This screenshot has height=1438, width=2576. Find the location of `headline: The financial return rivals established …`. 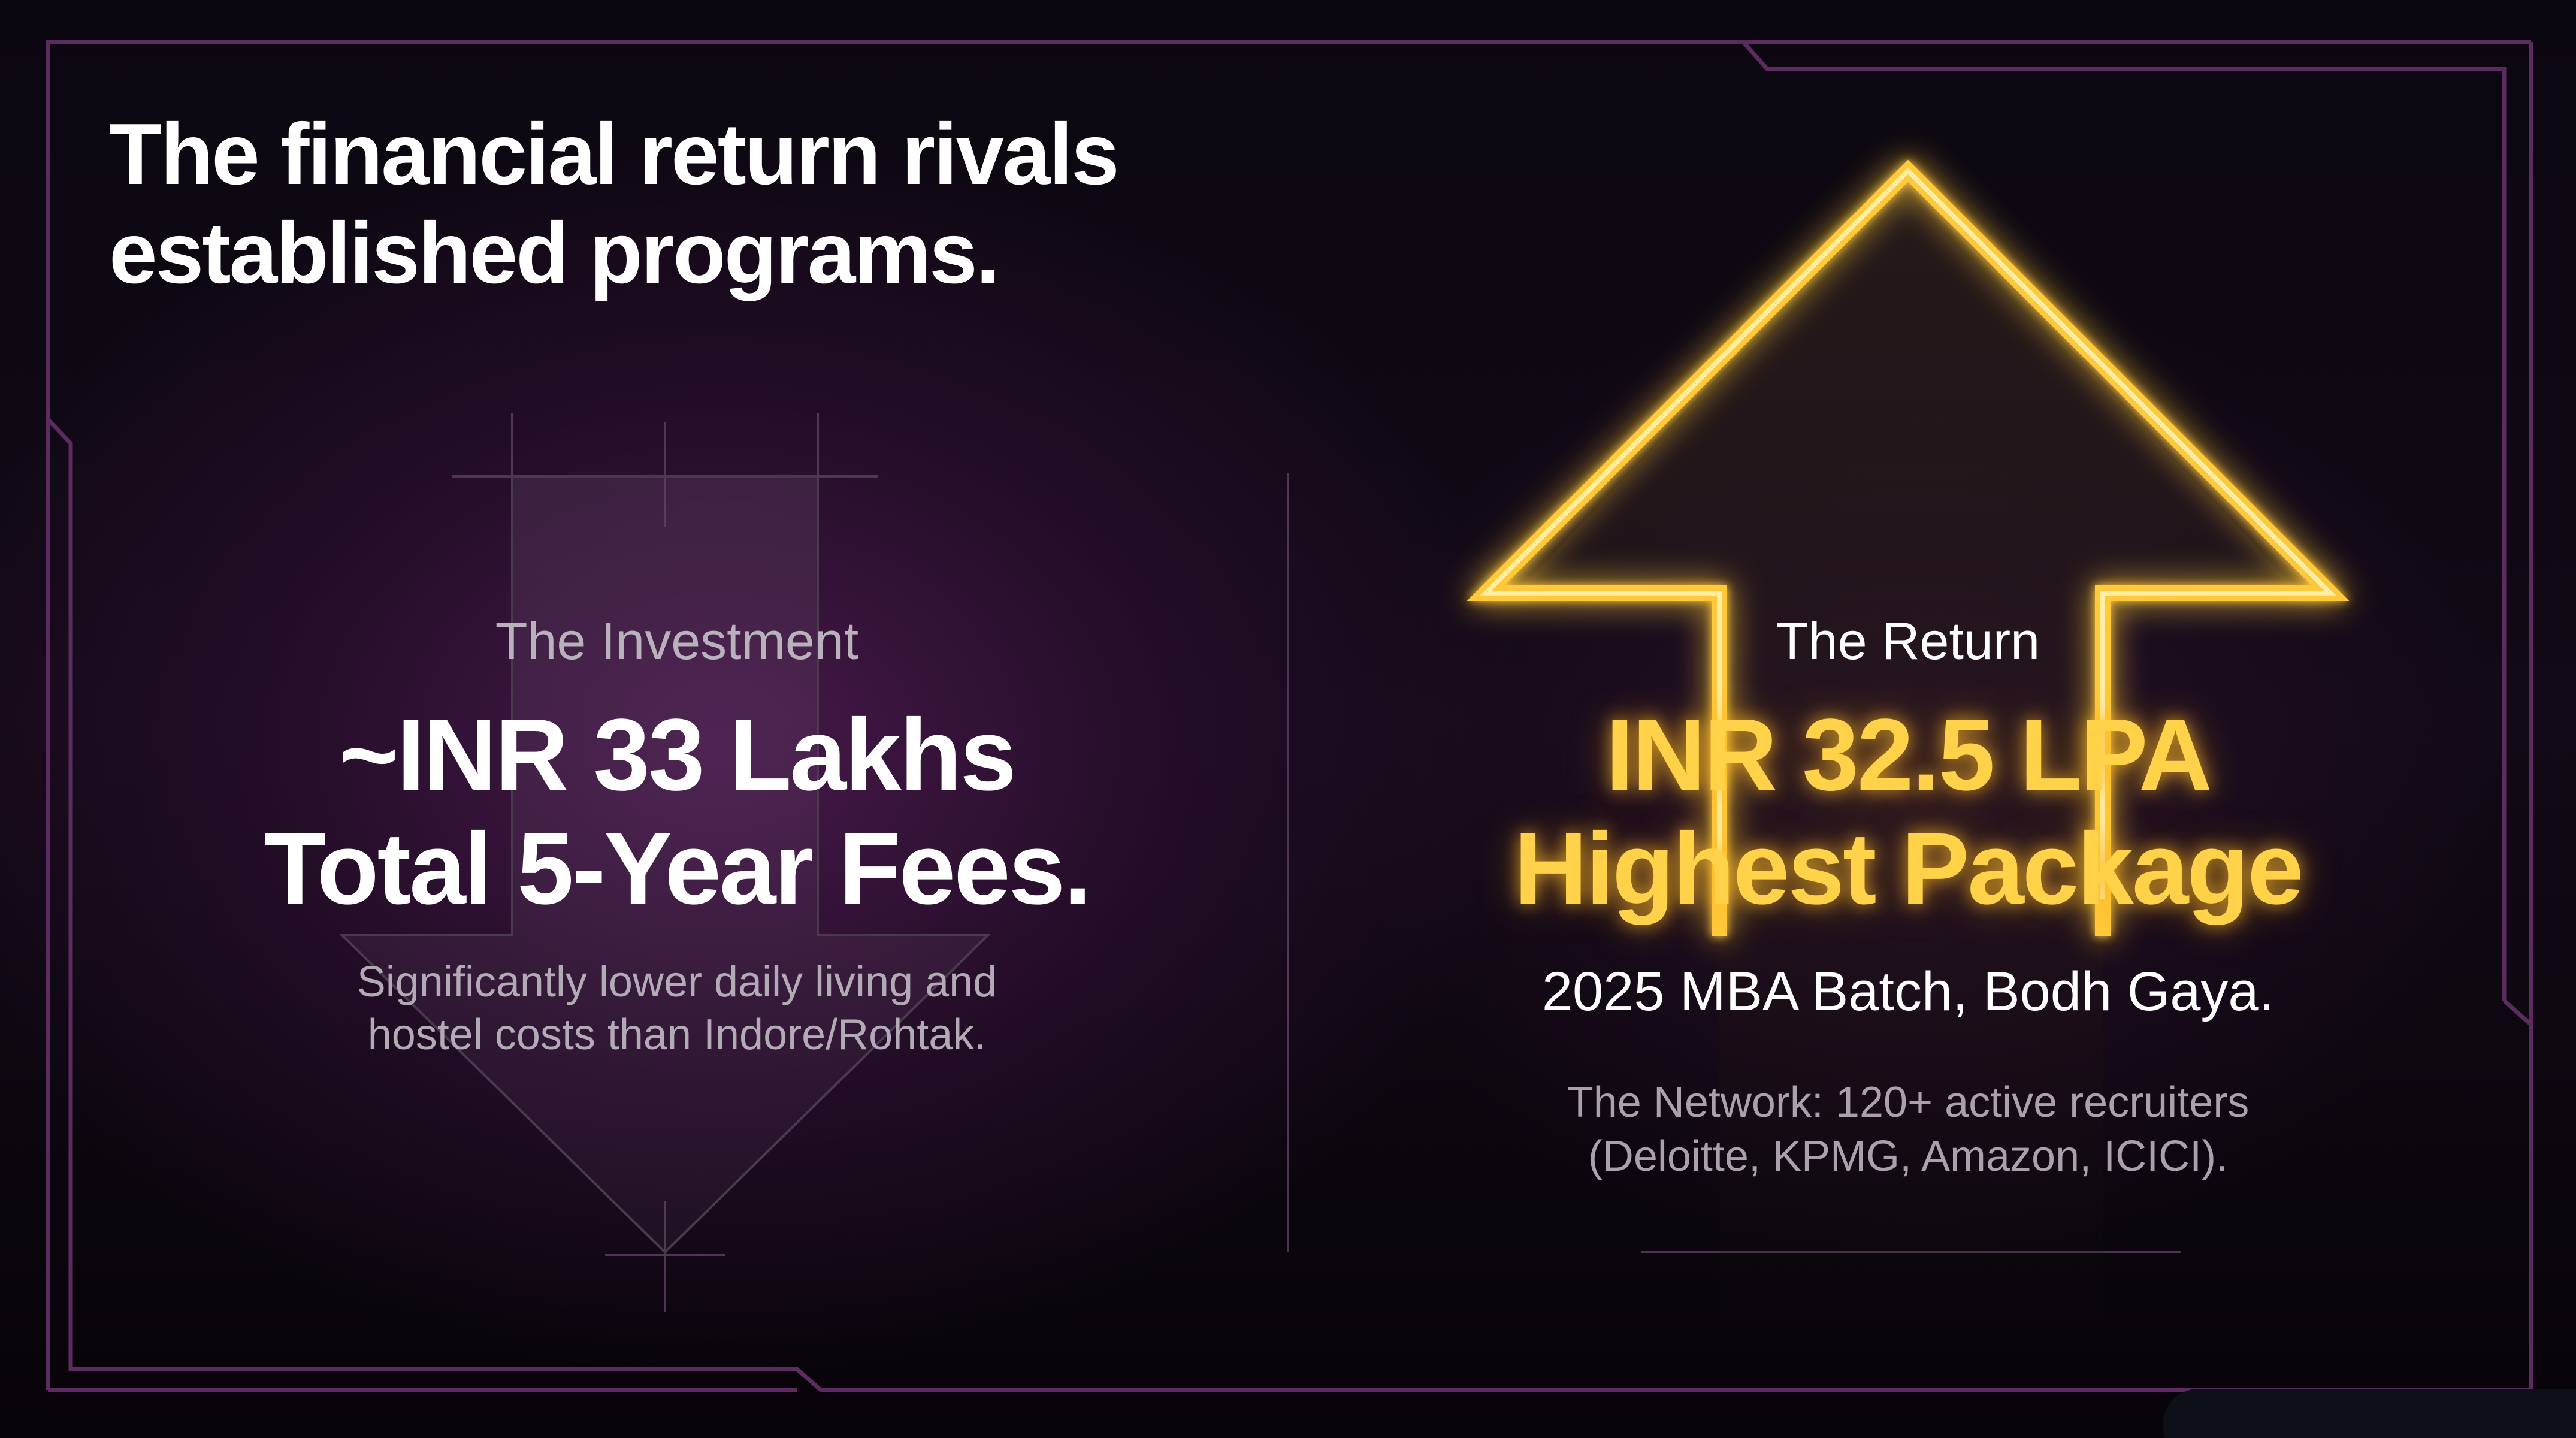

headline: The financial return rivals established … is located at coordinates (614, 204).